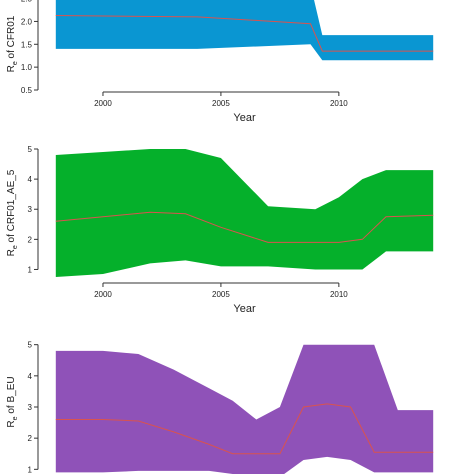  What do you see at coordinates (27, 21) in the screenshot?
I see `y-tick-label: 2.0` at bounding box center [27, 21].